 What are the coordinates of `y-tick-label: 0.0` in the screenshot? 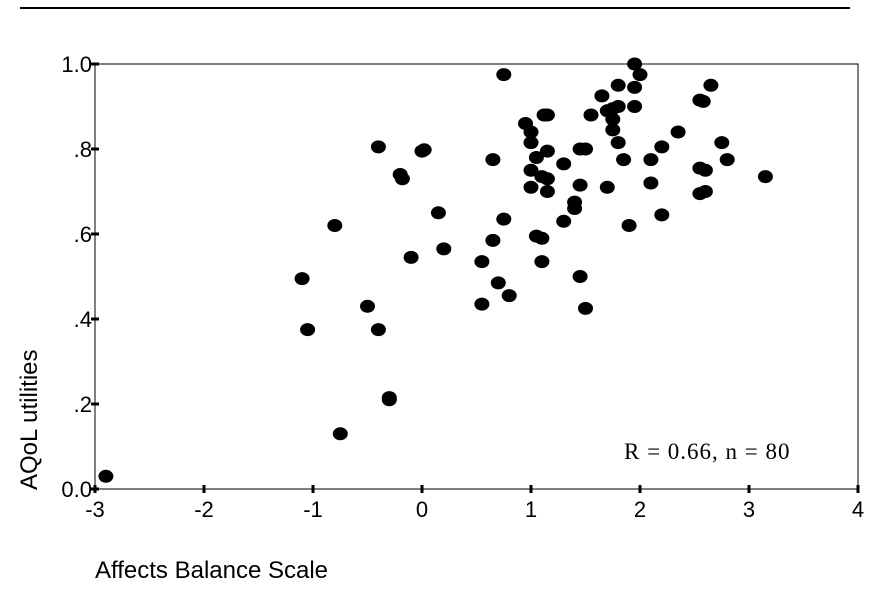 It's located at (76, 489).